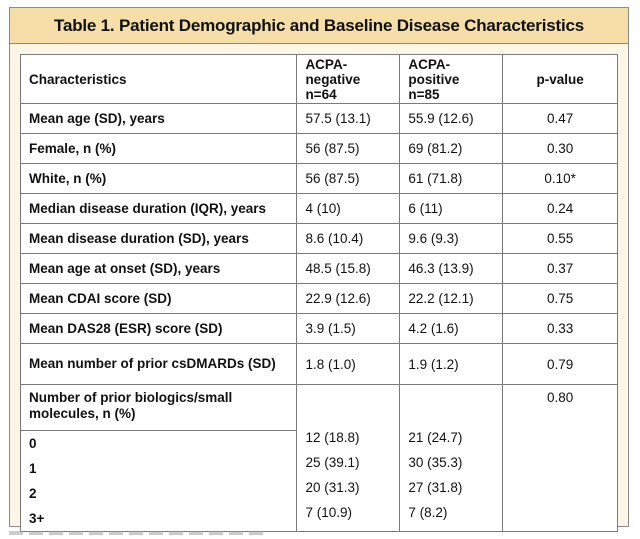  Describe the element at coordinates (428, 512) in the screenshot. I see `level-acpa-positive: 7 (8.2)` at that location.